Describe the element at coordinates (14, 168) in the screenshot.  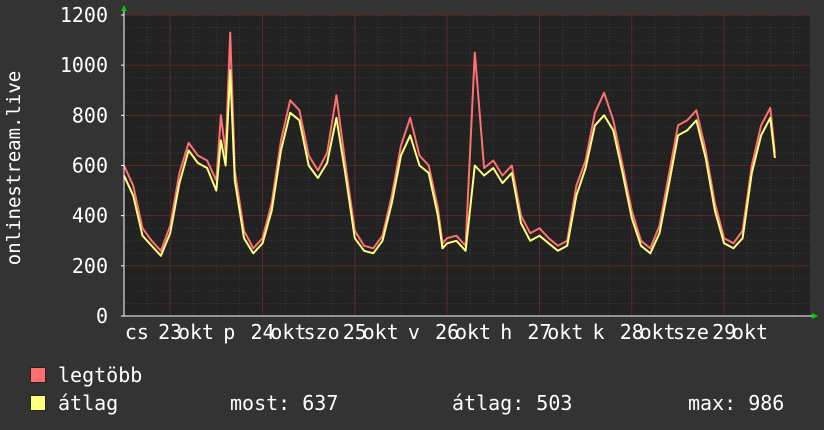
I see `y-axis-label: onlinestream.live` at that location.